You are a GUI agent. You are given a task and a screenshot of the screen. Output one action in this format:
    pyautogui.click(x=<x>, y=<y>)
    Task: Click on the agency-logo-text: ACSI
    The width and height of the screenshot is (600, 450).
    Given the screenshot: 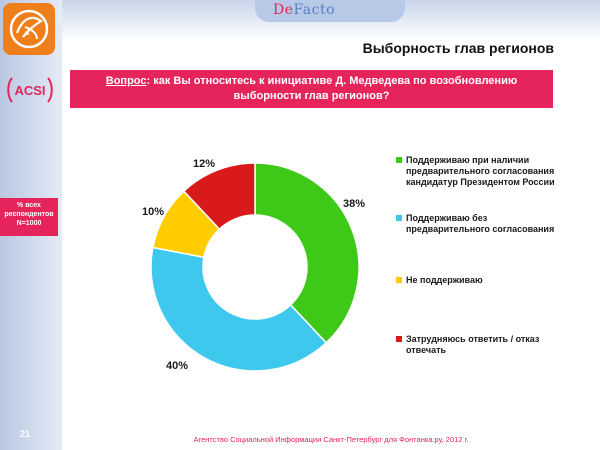 What is the action you would take?
    pyautogui.click(x=29, y=90)
    